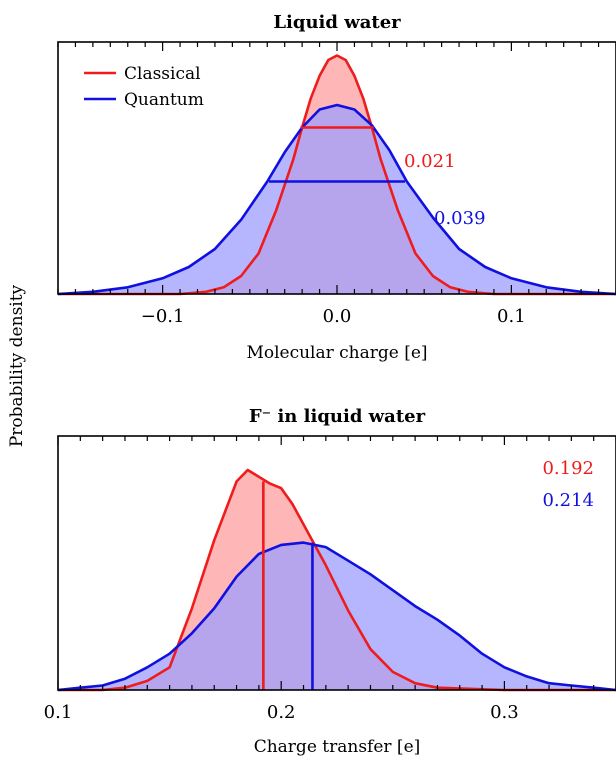 This screenshot has width=616, height=762. What do you see at coordinates (163, 316) in the screenshot?
I see `x-tick-label: −0.1` at bounding box center [163, 316].